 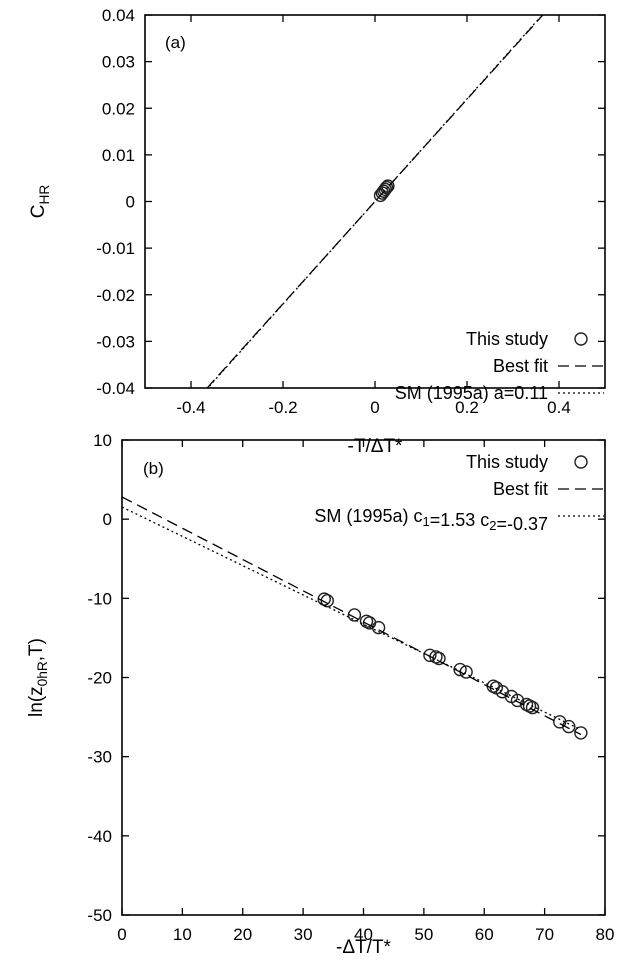 I want to click on panel-a-ytick-label: 0.02, so click(x=118, y=108).